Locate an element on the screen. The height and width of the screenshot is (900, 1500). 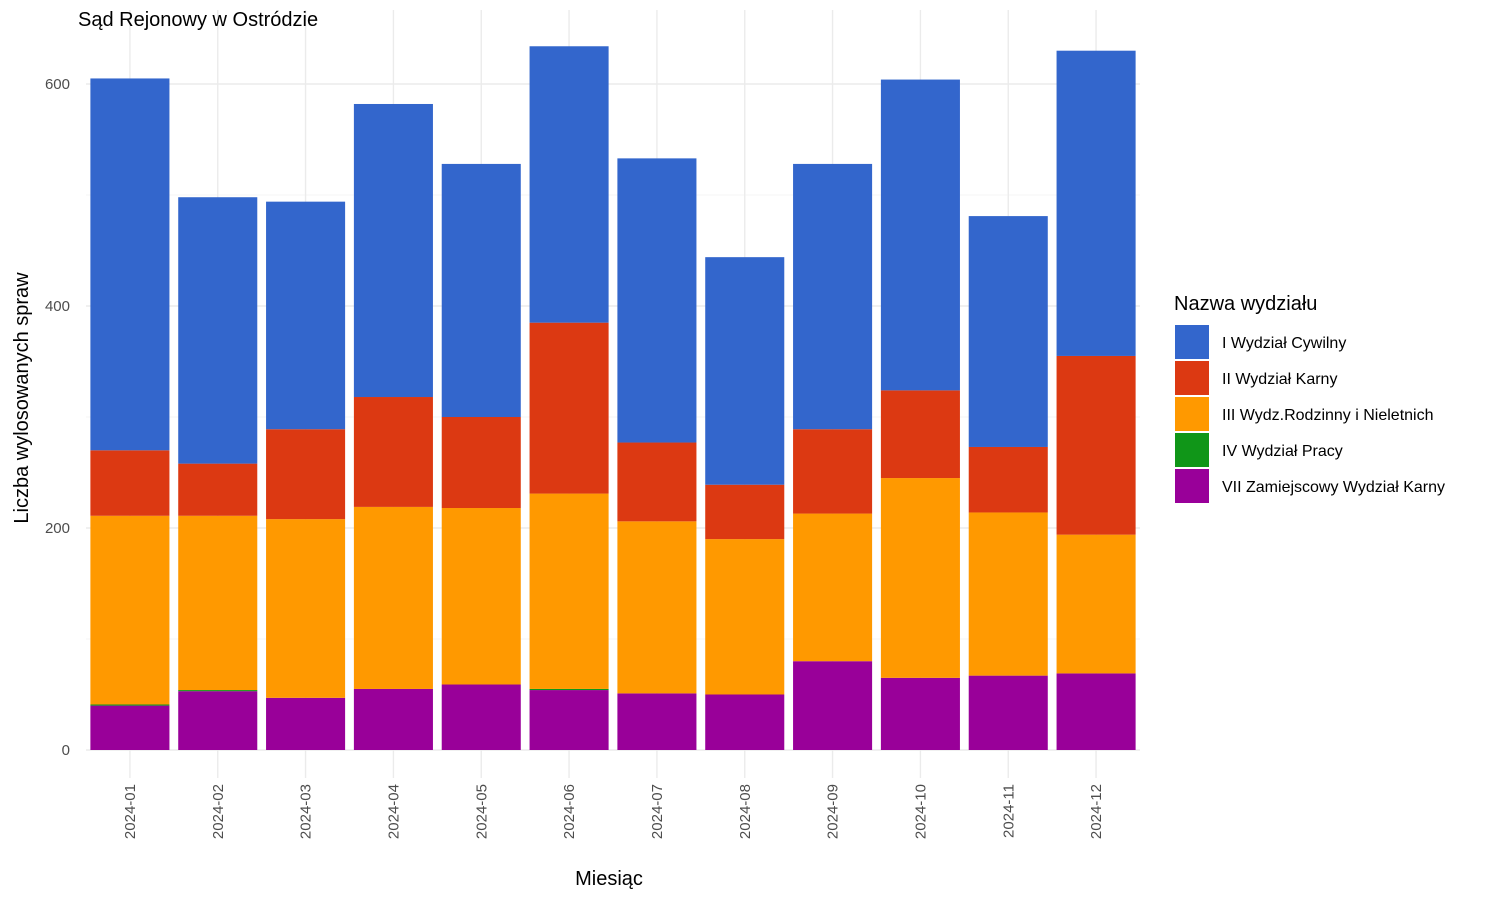
y-tick-label: 600 is located at coordinates (57, 84).